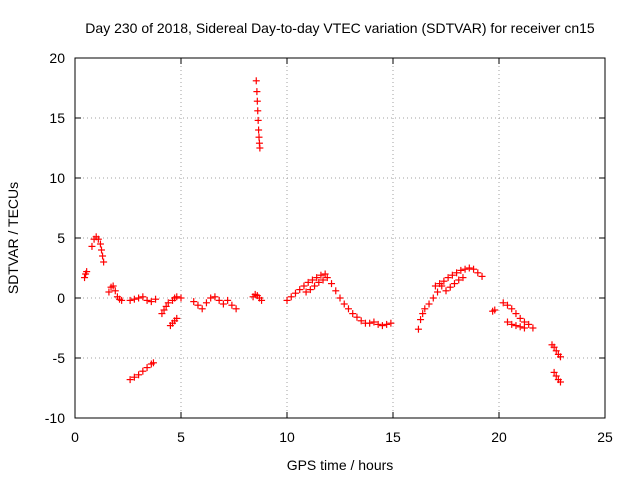  What do you see at coordinates (61, 238) in the screenshot?
I see `y-tick-label: 5` at bounding box center [61, 238].